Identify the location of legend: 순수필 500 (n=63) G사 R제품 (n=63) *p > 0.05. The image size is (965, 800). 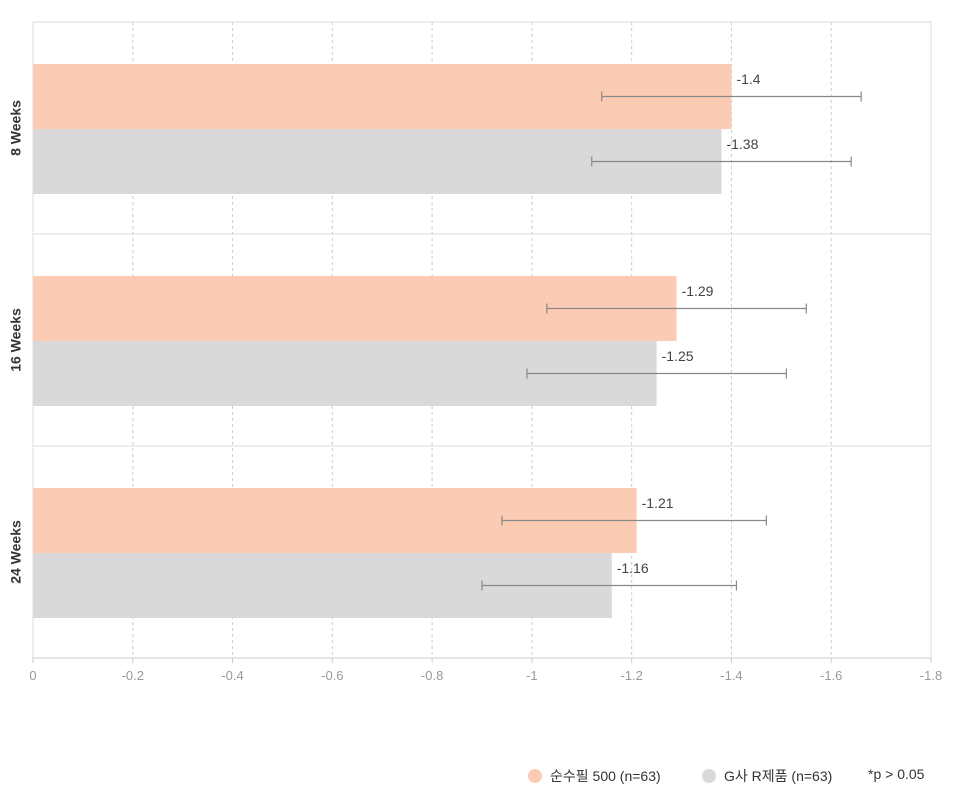
(482, 778).